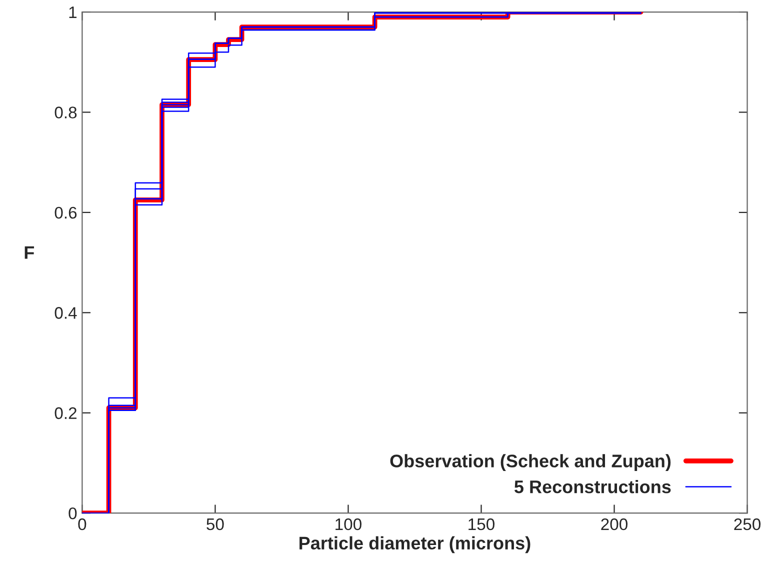 The image size is (768, 572). I want to click on y-tick-label: 0.6, so click(65, 212).